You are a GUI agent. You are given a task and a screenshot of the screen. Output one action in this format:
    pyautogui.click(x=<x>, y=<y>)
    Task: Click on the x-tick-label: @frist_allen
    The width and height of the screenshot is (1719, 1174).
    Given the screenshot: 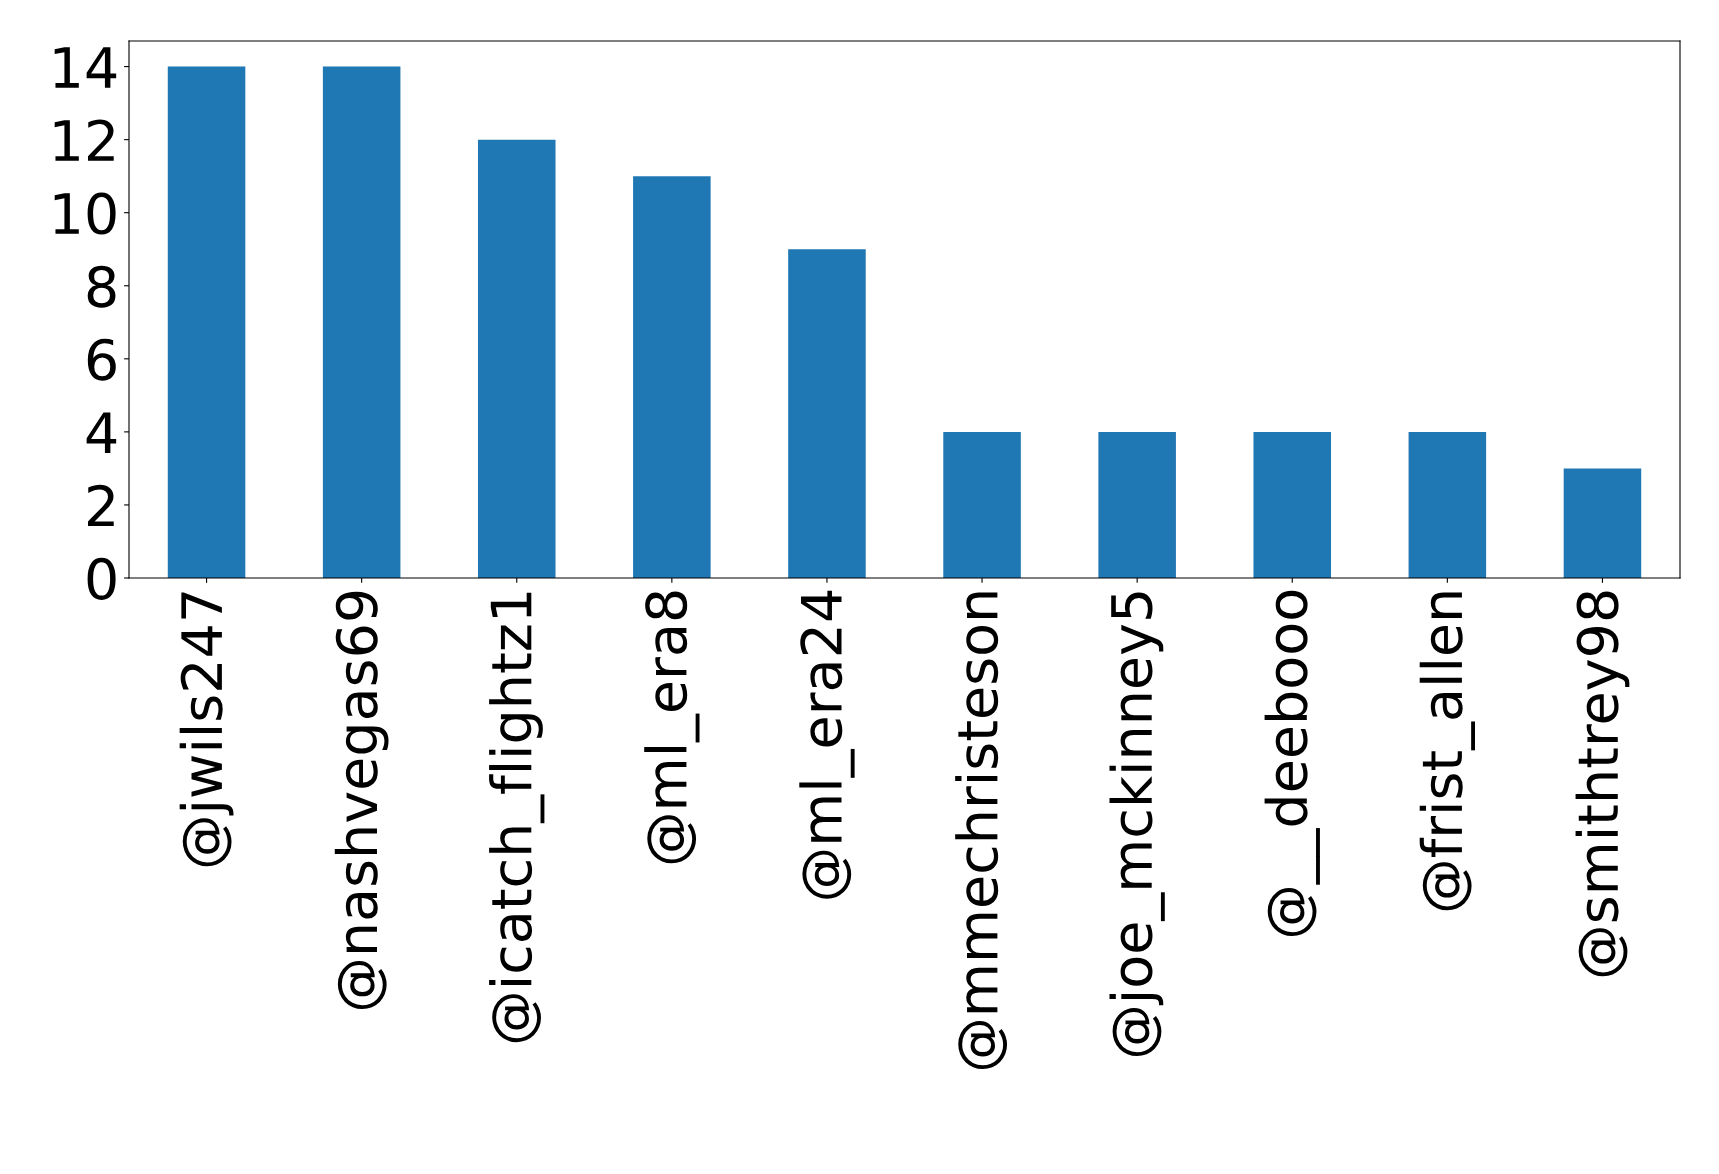 What is the action you would take?
    pyautogui.click(x=1447, y=751)
    